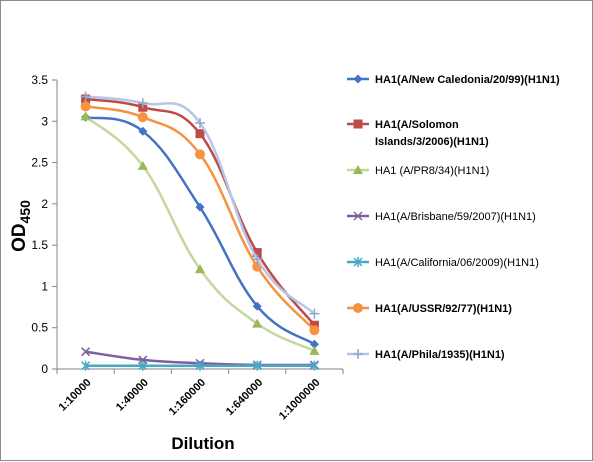  What do you see at coordinates (432, 171) in the screenshot?
I see `legend-label: HA1 (A/PR8/34)(H1N1)` at bounding box center [432, 171].